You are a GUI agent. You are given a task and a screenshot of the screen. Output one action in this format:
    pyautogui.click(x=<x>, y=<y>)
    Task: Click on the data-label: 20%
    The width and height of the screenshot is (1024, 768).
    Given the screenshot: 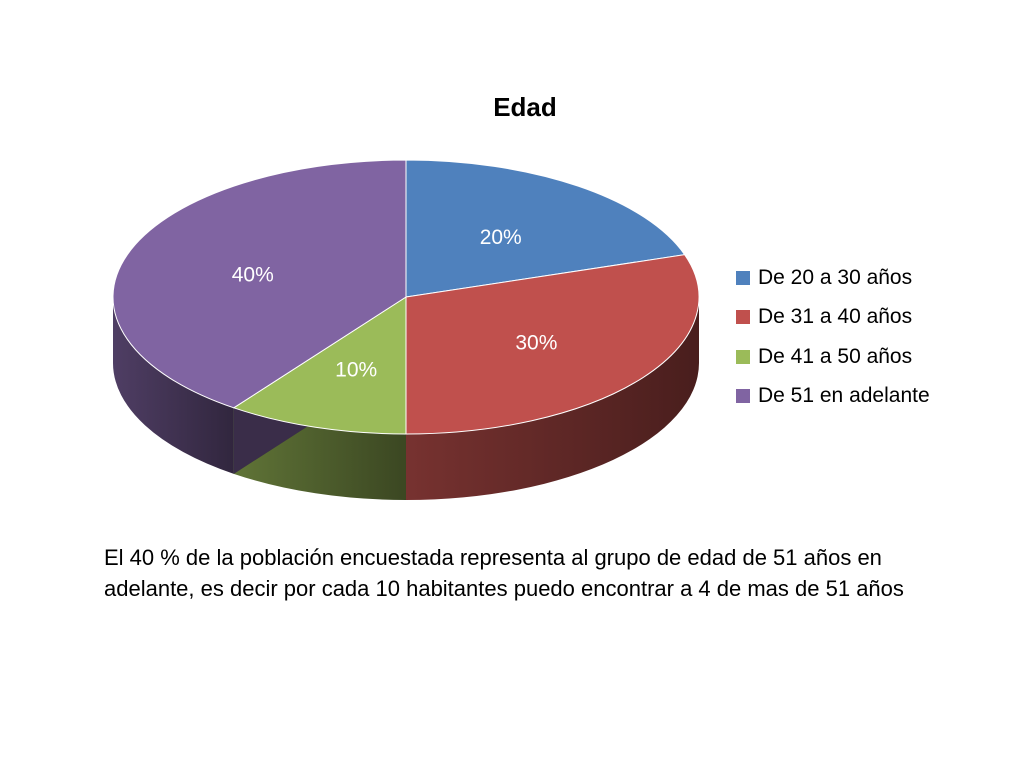 What is the action you would take?
    pyautogui.click(x=501, y=237)
    